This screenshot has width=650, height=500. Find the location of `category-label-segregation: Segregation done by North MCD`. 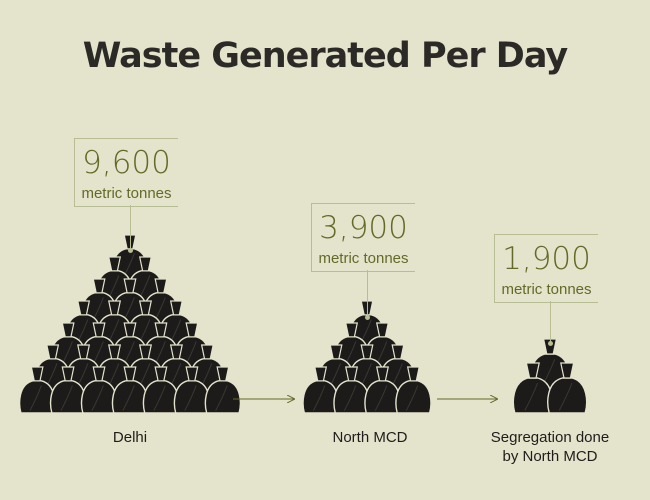

category-label-segregation: Segregation done by North MCD is located at coordinates (550, 447).